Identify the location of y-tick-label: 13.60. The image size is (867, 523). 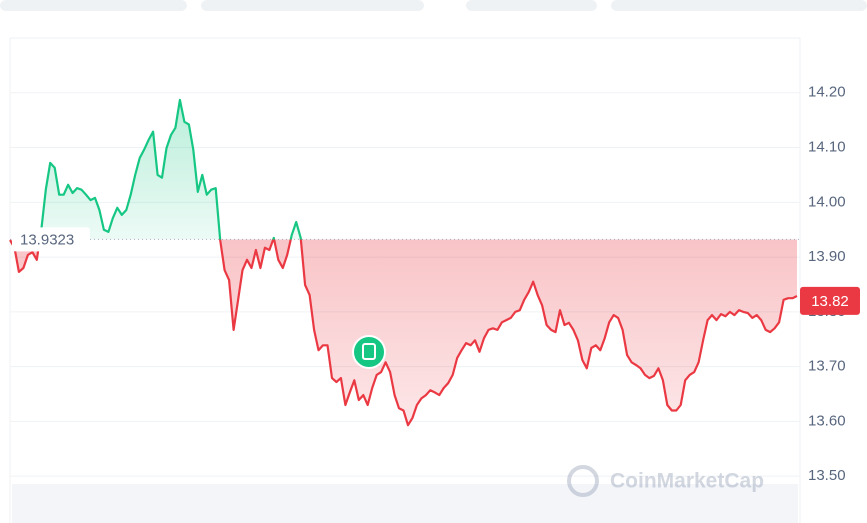
(827, 420).